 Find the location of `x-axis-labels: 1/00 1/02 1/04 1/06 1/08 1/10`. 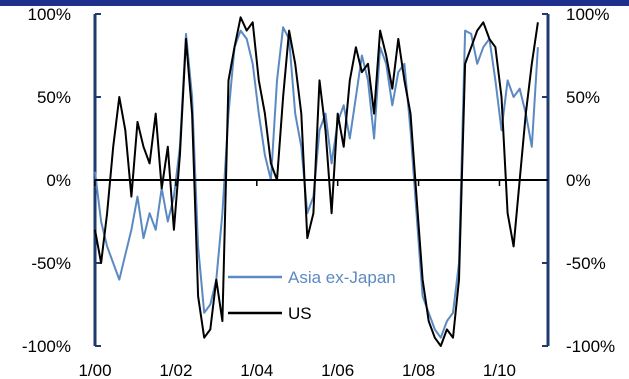

x-axis-labels: 1/00 1/02 1/04 1/06 1/08 1/10 is located at coordinates (297, 370).